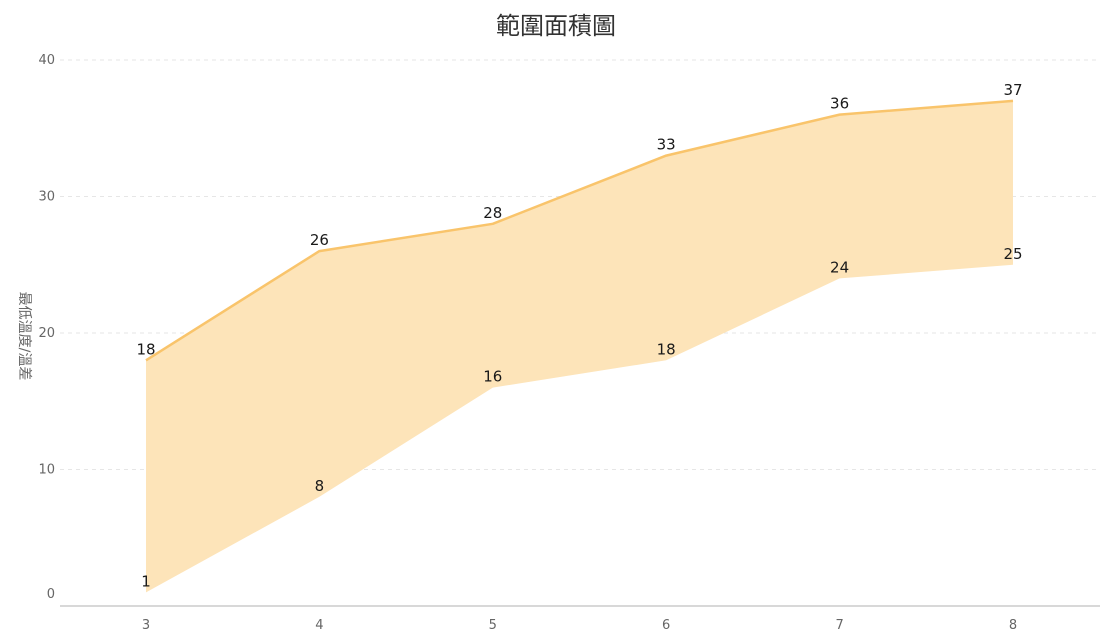 Image resolution: width=1104 pixels, height=639 pixels. What do you see at coordinates (320, 486) in the screenshot?
I see `low-data-label: 8` at bounding box center [320, 486].